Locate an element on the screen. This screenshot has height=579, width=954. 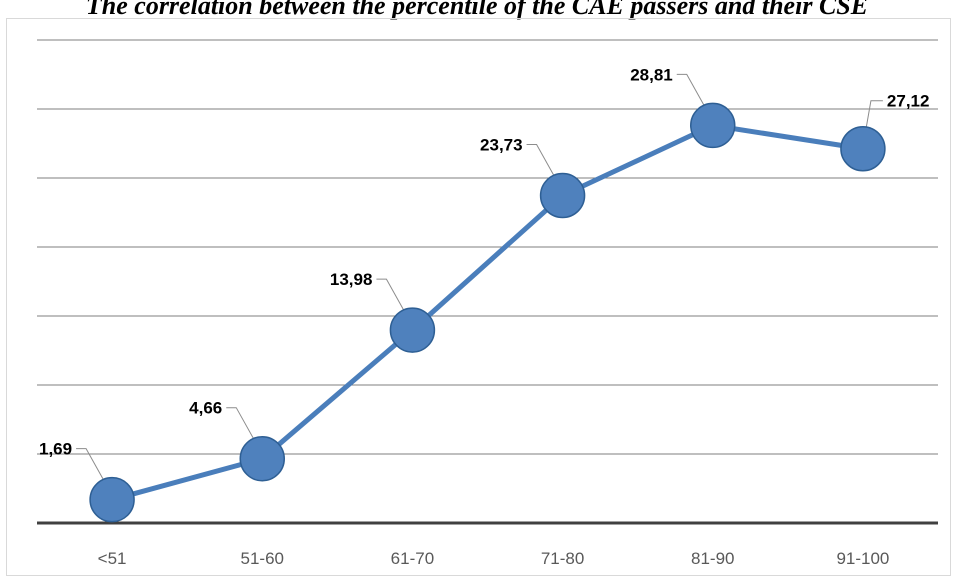
x-tick-label: <51 is located at coordinates (112, 558).